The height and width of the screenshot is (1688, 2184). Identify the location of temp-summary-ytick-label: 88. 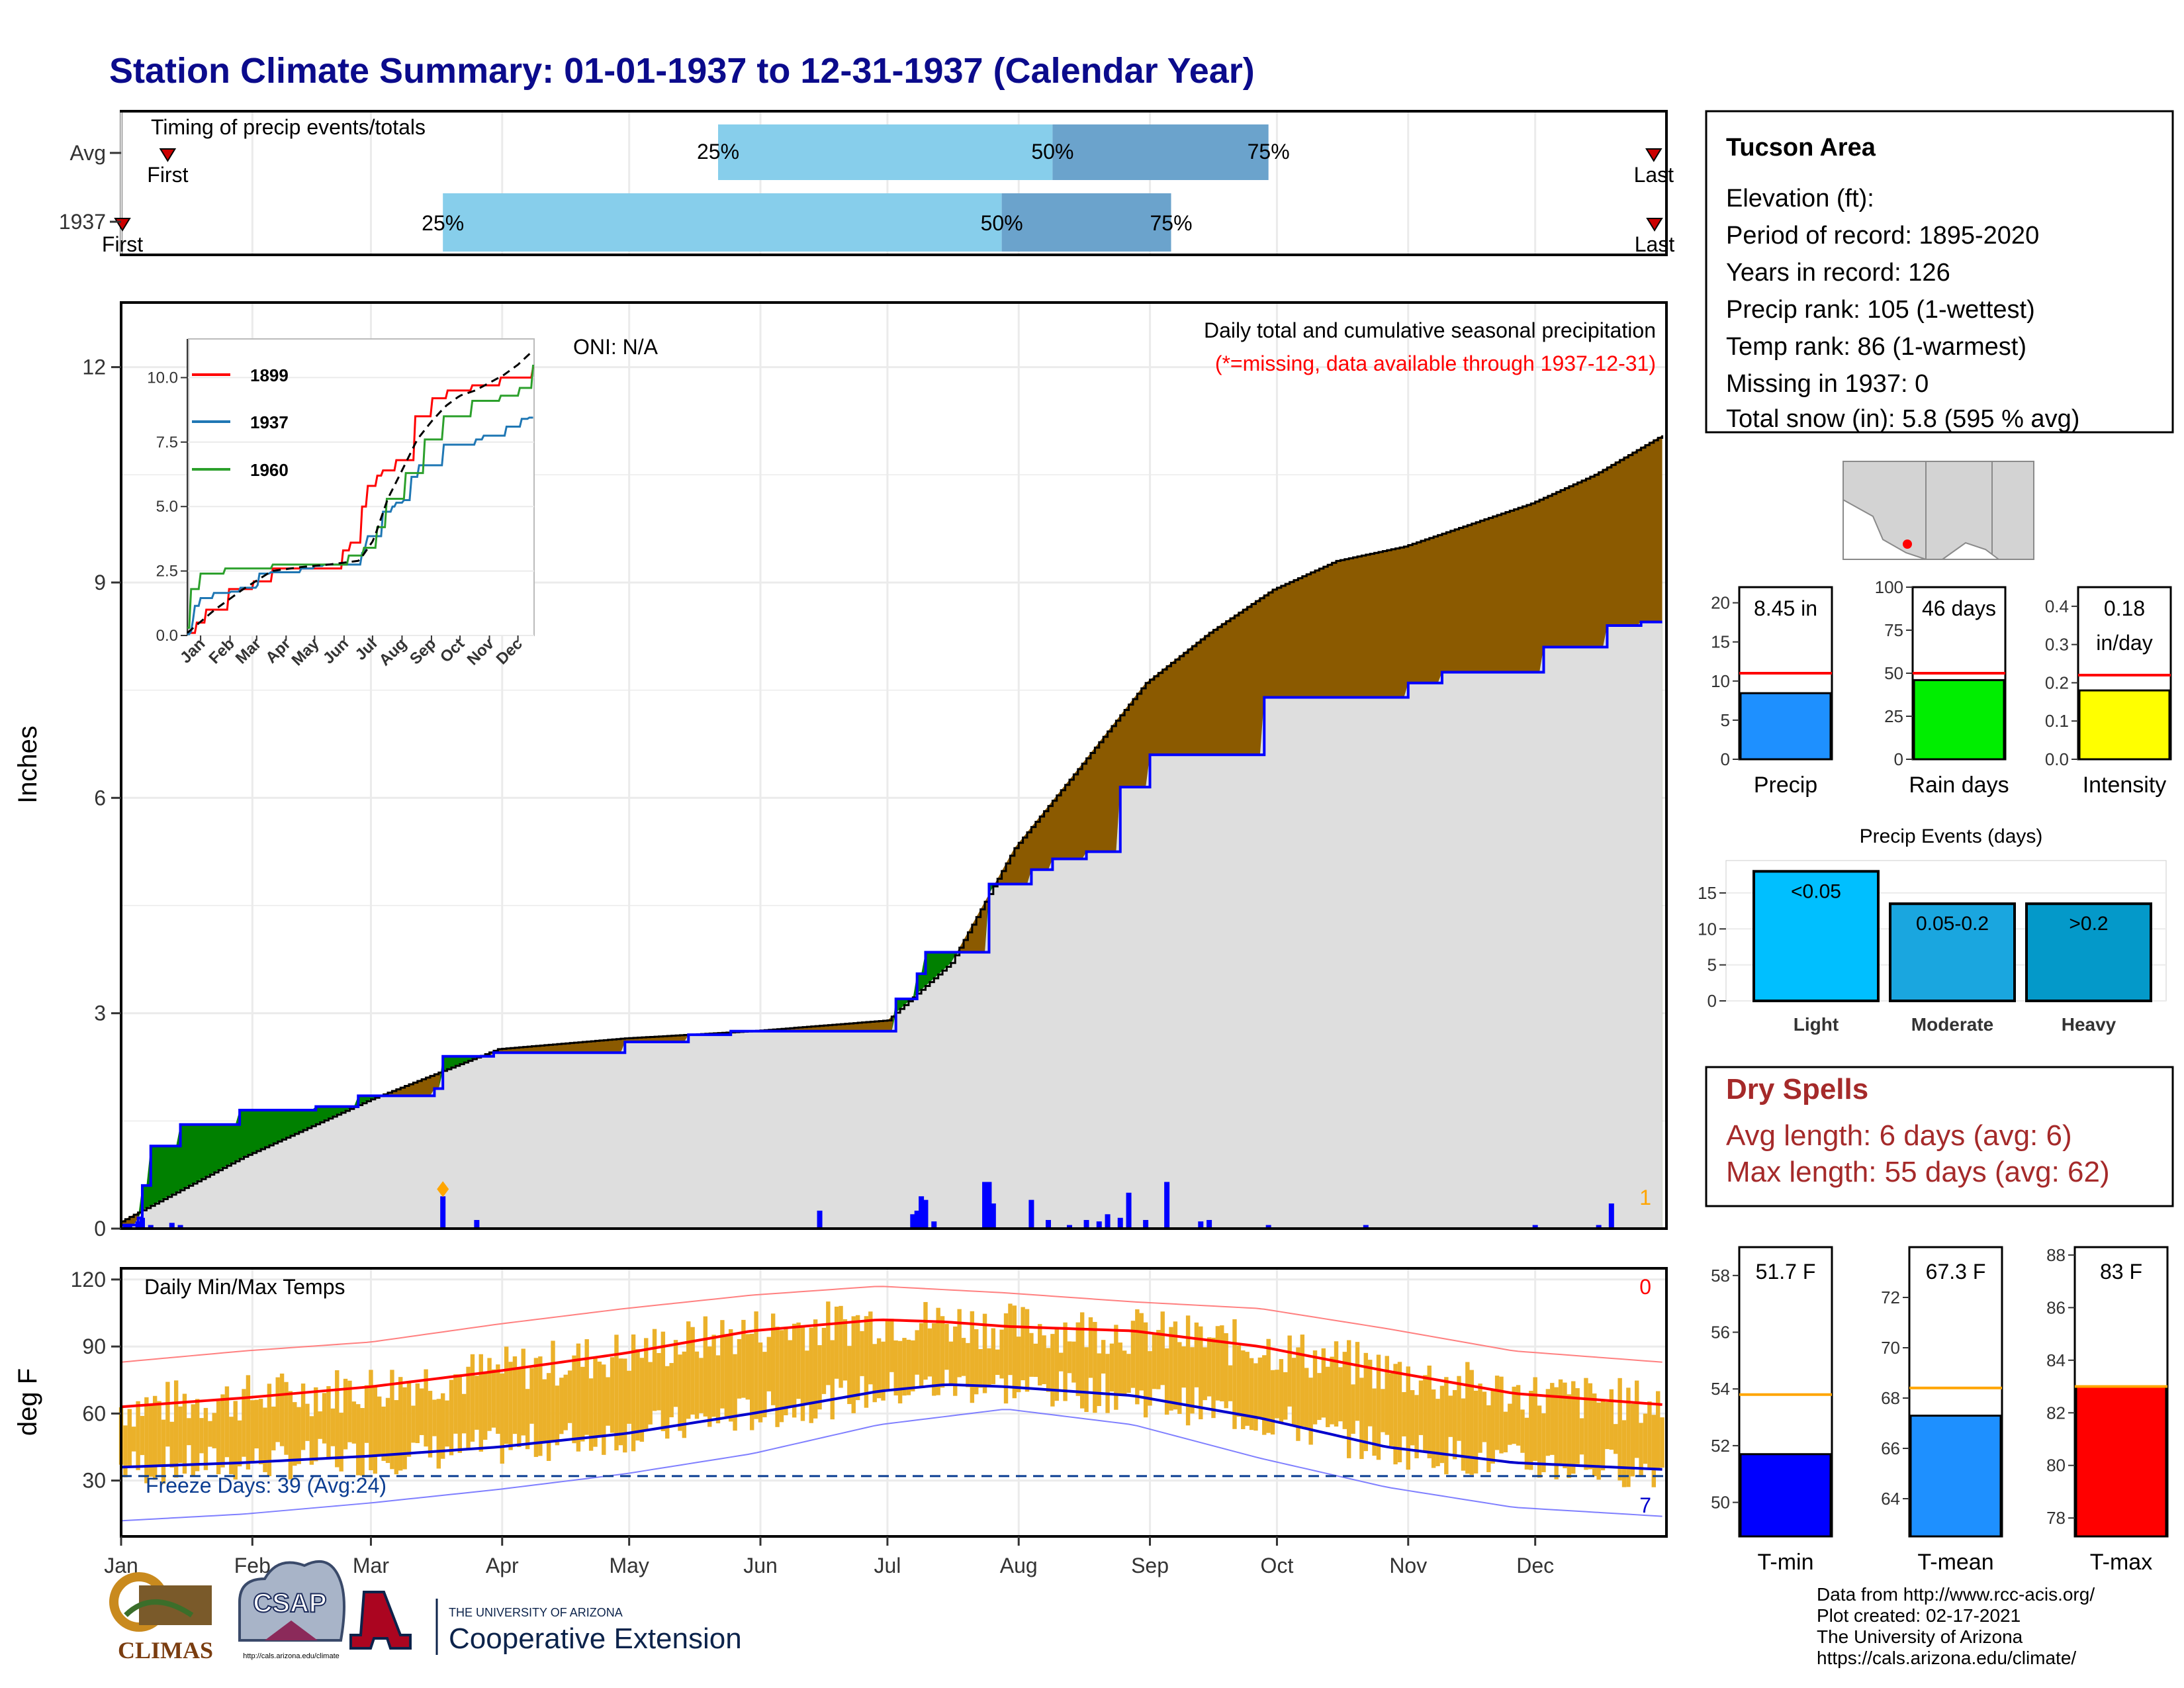
(2056, 1255).